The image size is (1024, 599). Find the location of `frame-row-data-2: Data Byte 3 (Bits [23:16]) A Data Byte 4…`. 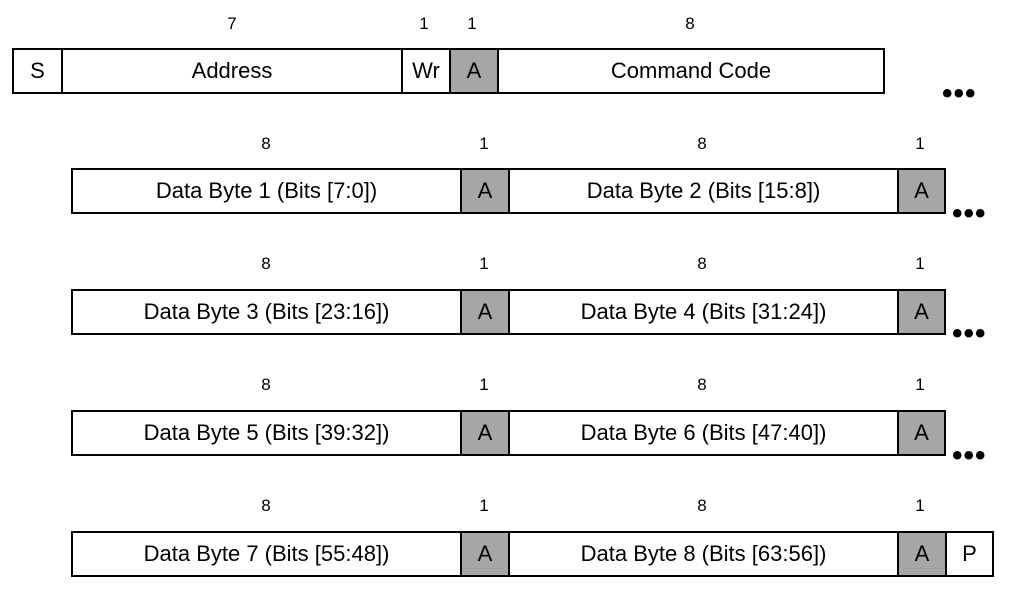

frame-row-data-2: Data Byte 3 (Bits [23:16]) A Data Byte 4… is located at coordinates (508, 312).